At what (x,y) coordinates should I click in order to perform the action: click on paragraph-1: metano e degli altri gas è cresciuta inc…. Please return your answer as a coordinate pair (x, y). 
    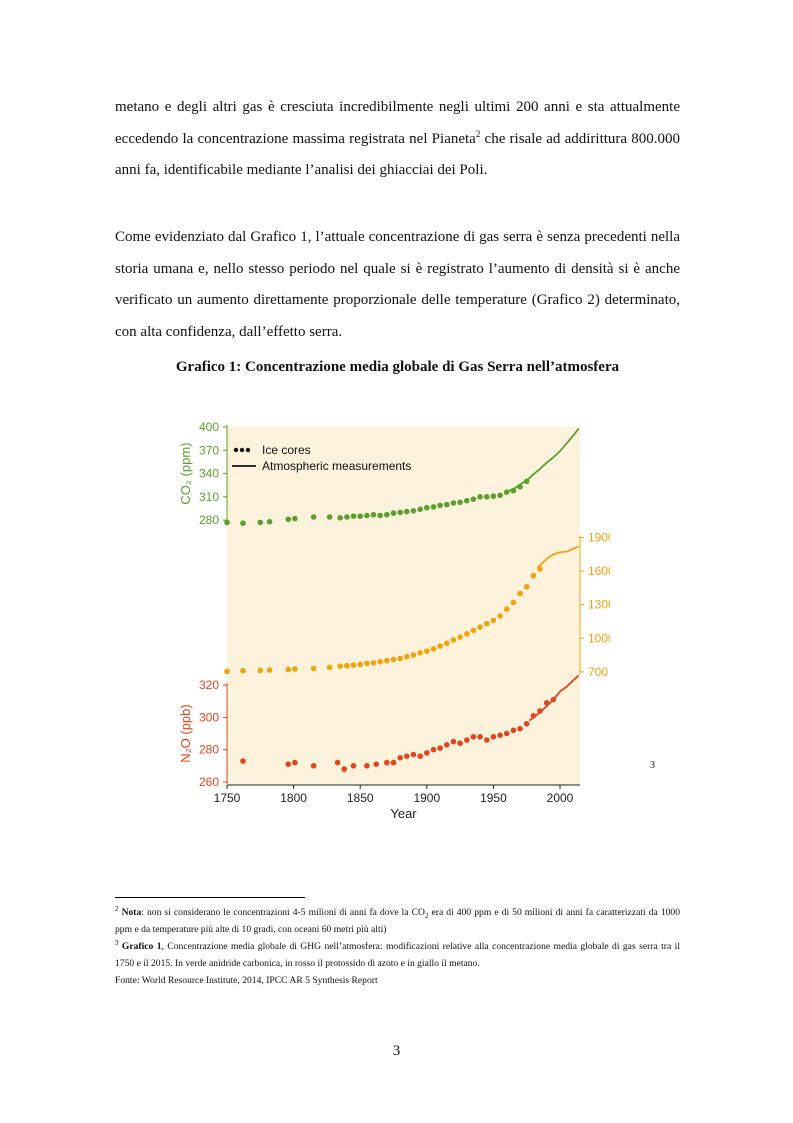
    Looking at the image, I should click on (397, 139).